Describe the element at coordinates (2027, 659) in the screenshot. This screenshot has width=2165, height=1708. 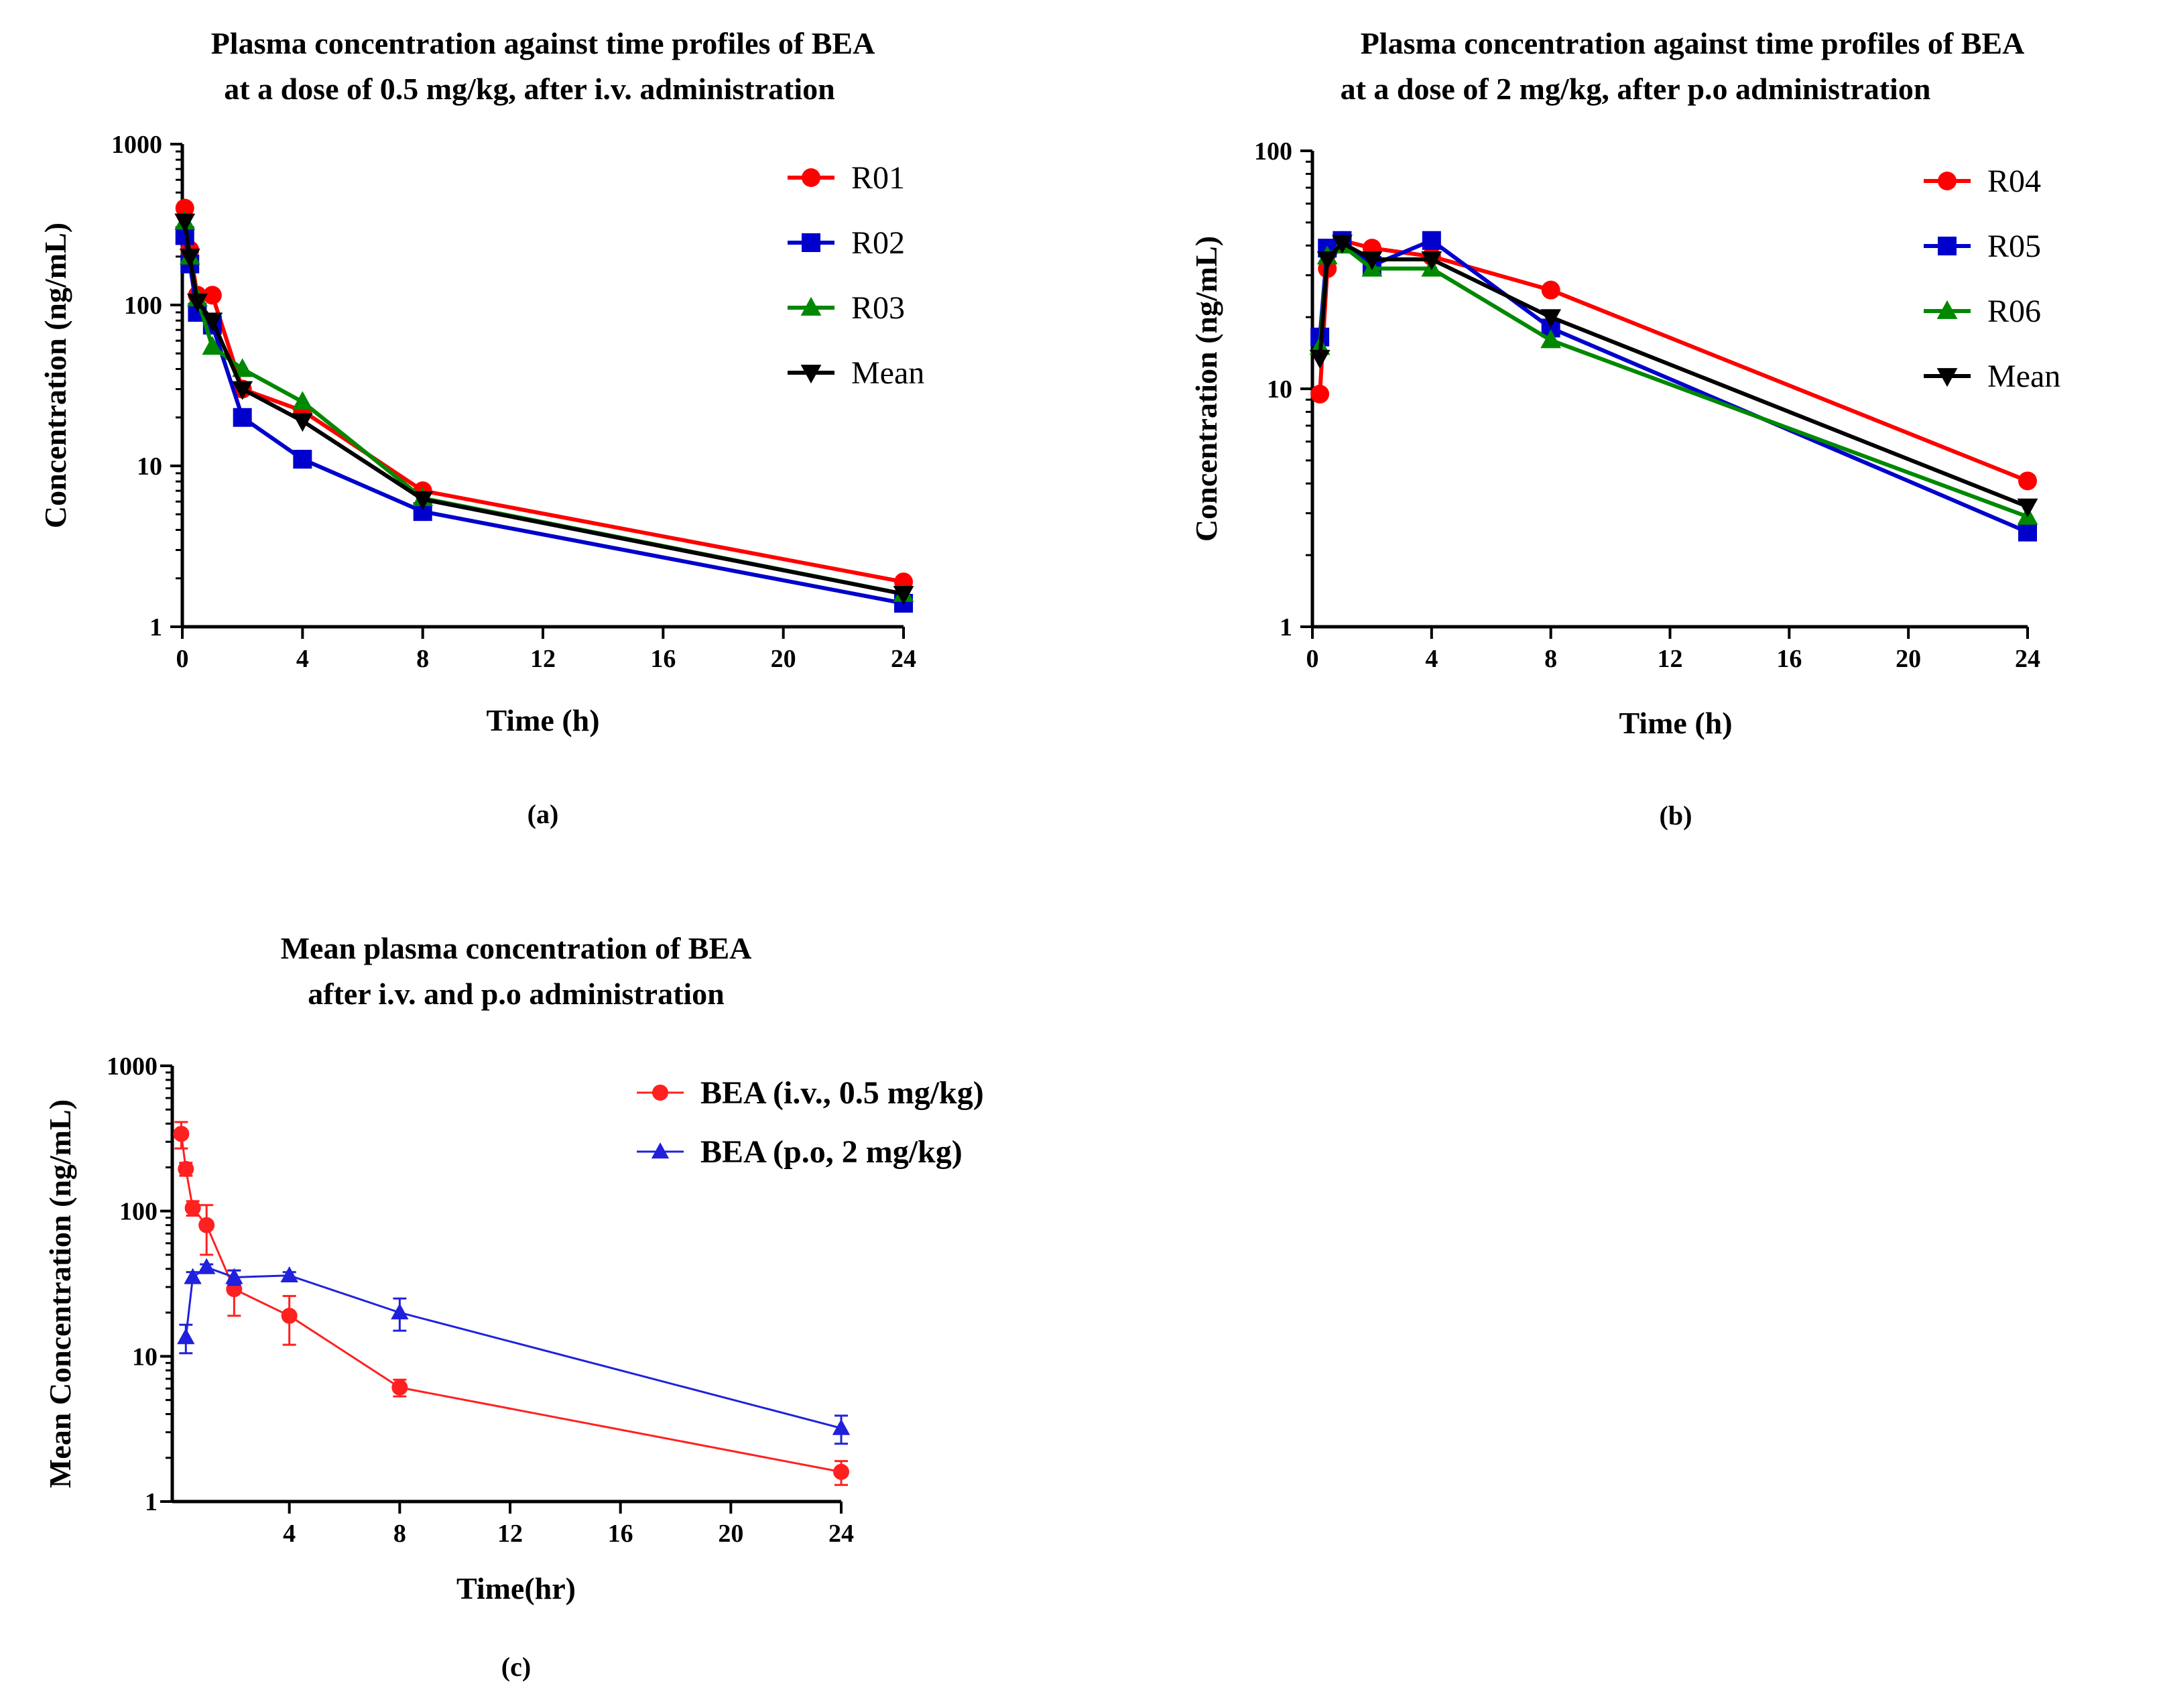
I see `chart-b-x-tick-label: 24` at that location.